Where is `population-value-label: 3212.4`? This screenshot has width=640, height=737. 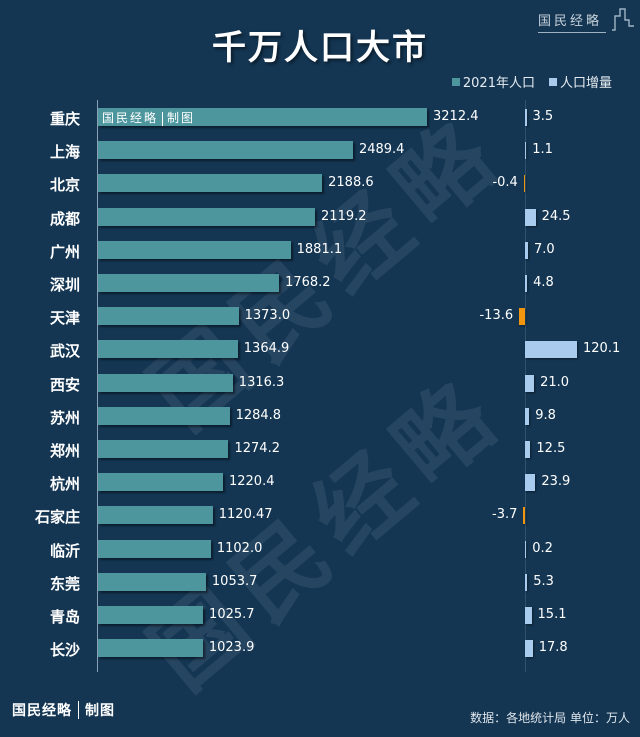 population-value-label: 3212.4 is located at coordinates (456, 116).